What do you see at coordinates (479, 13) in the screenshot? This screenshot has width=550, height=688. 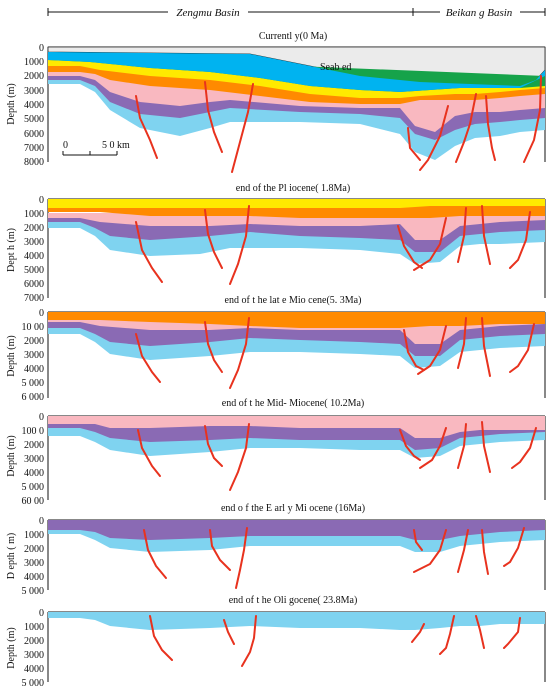 I see `beikang-basin-label: Beikan g Basin` at bounding box center [479, 13].